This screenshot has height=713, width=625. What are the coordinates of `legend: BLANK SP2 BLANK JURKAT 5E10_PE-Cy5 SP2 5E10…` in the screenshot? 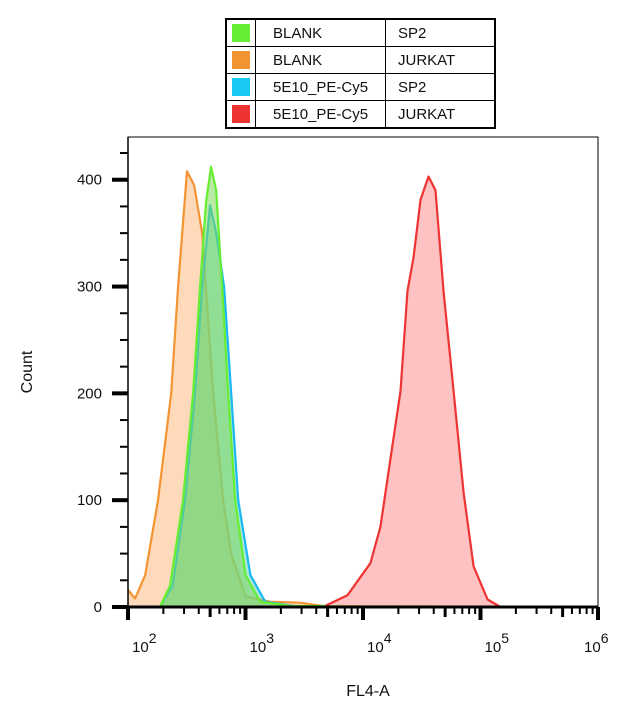 It's located at (360, 73).